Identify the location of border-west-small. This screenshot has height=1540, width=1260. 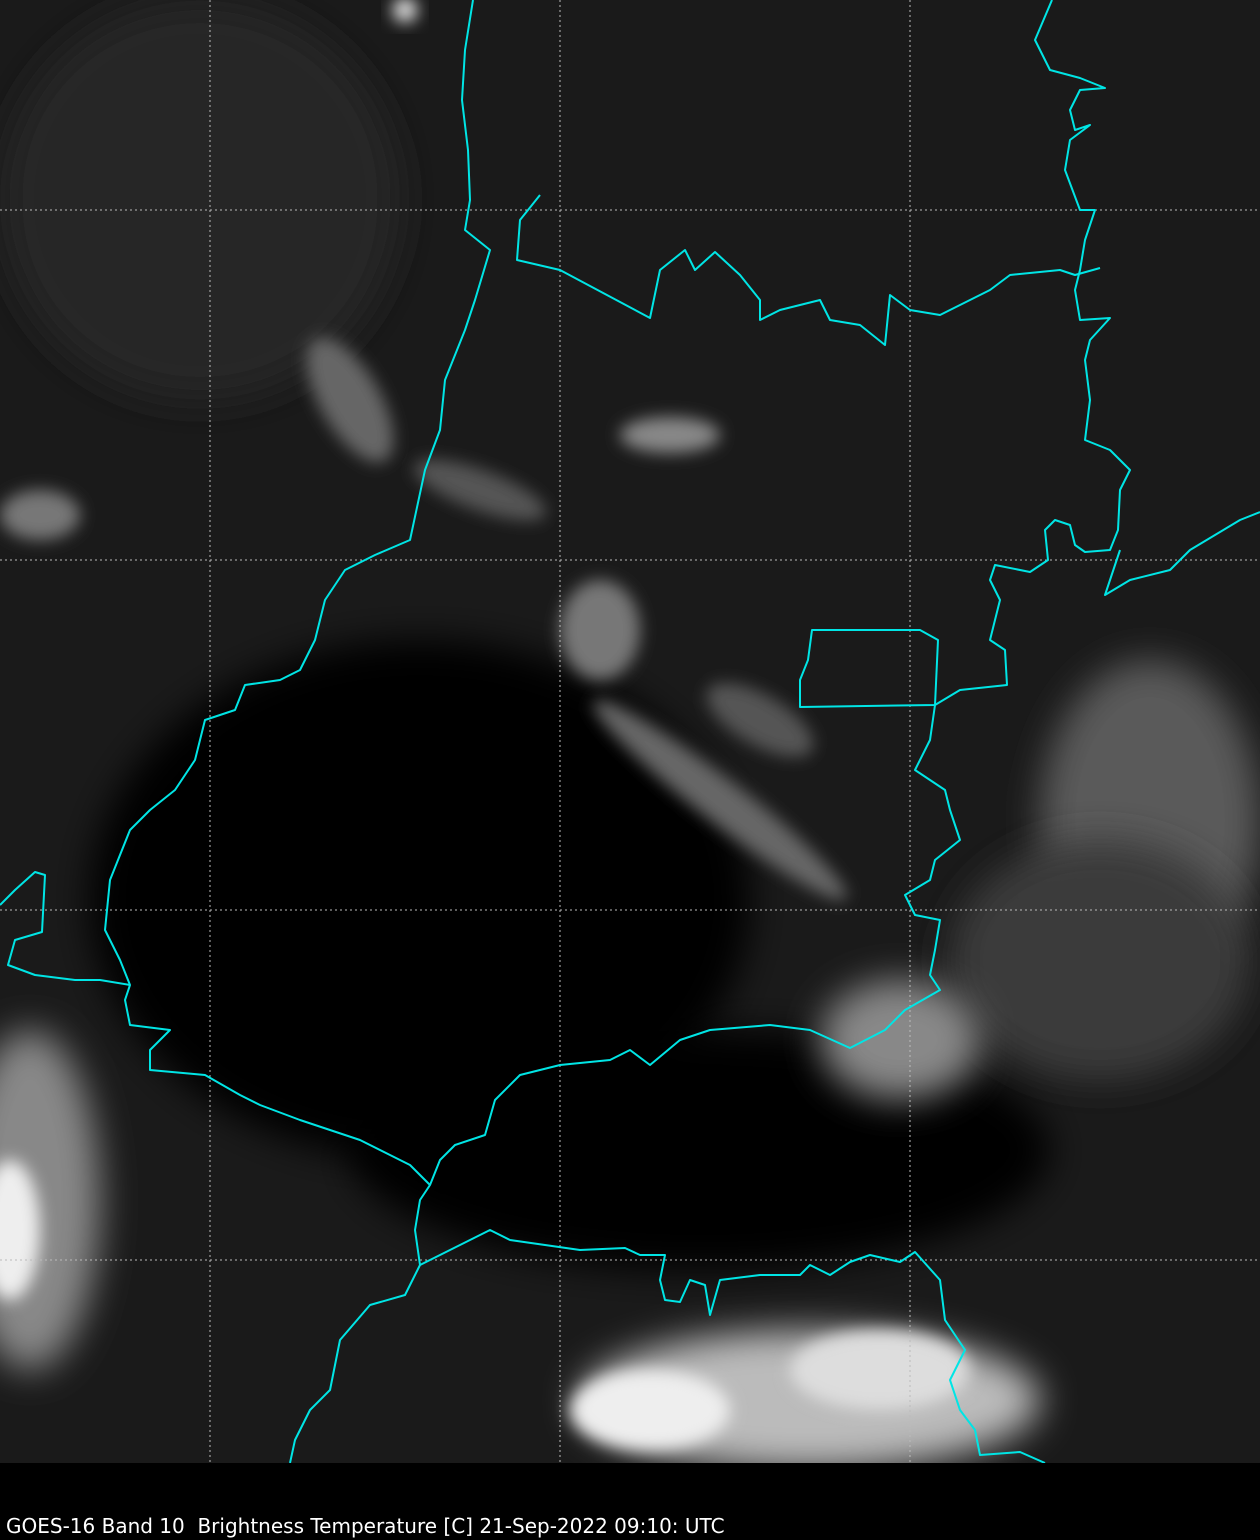
(65, 928).